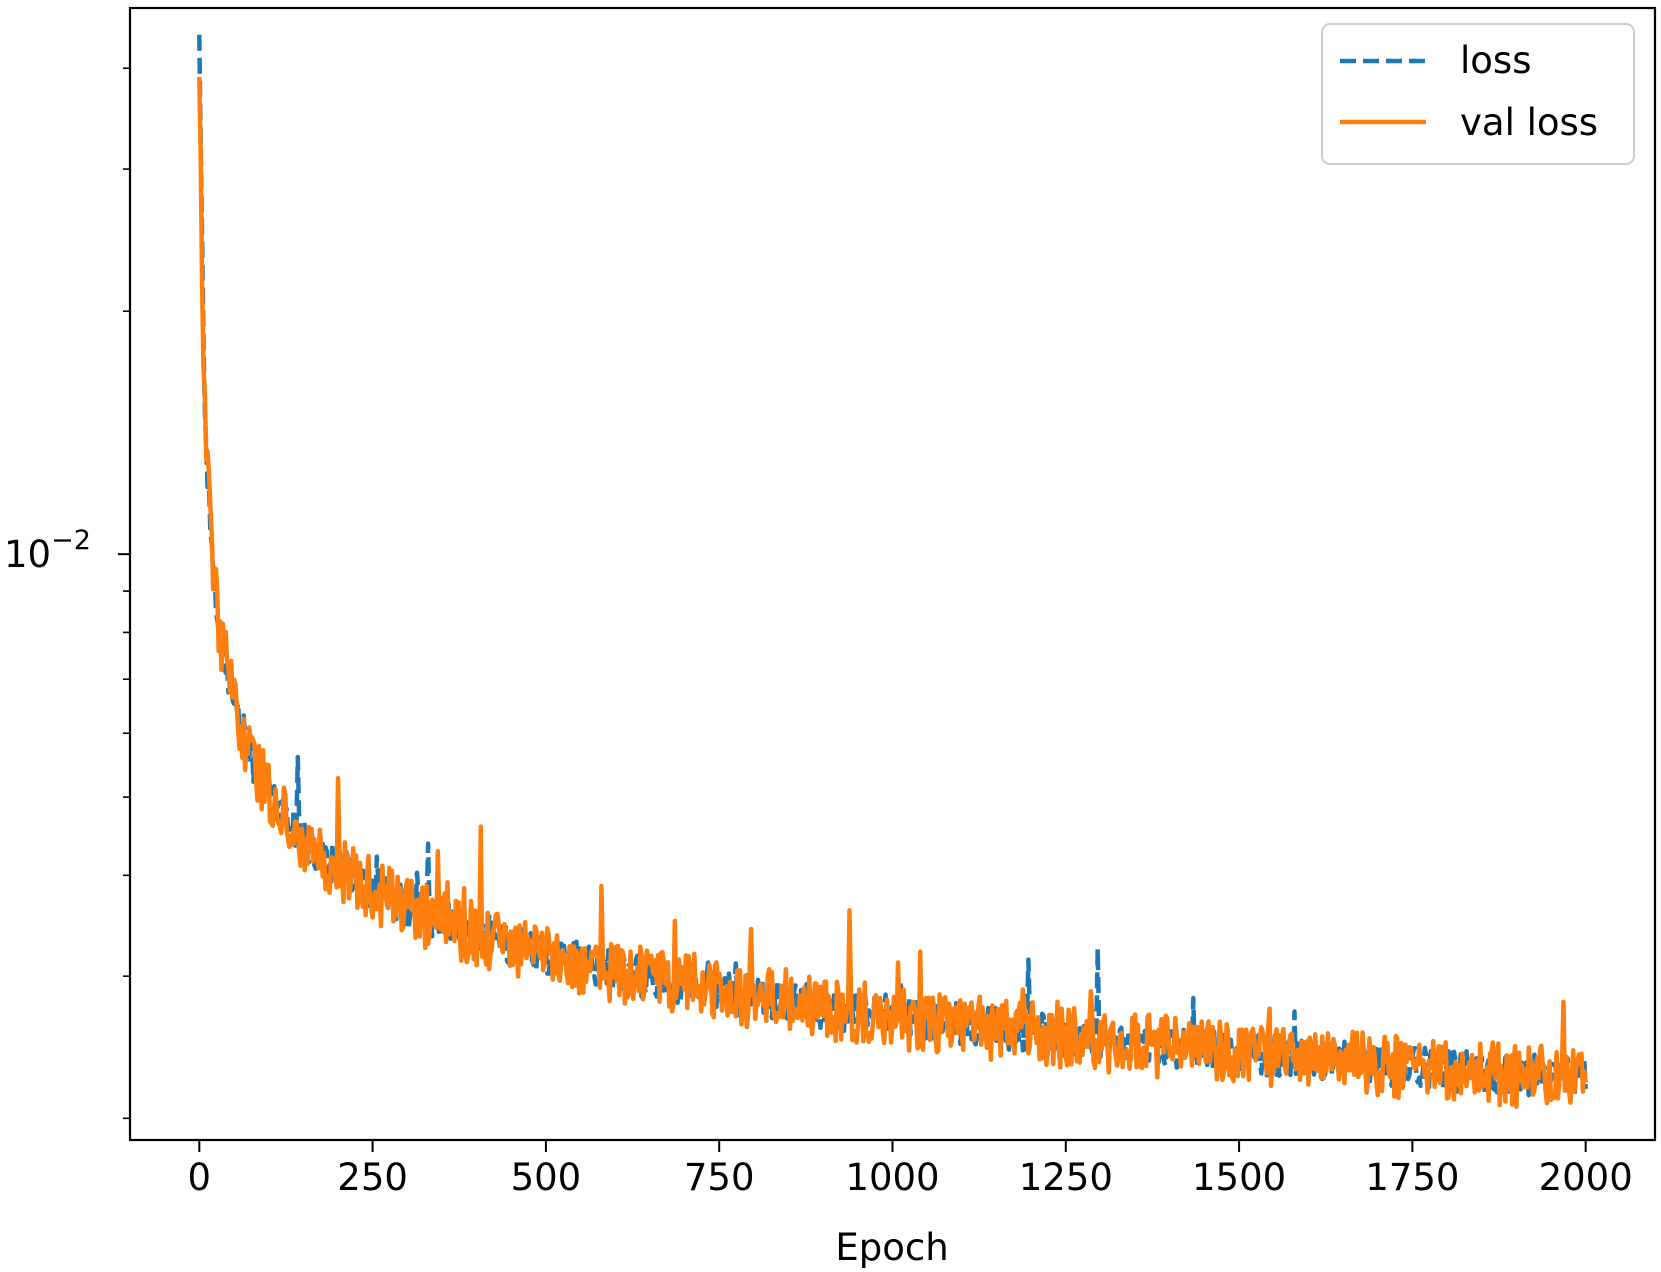  What do you see at coordinates (719, 1177) in the screenshot?
I see `x-tick-label: 750` at bounding box center [719, 1177].